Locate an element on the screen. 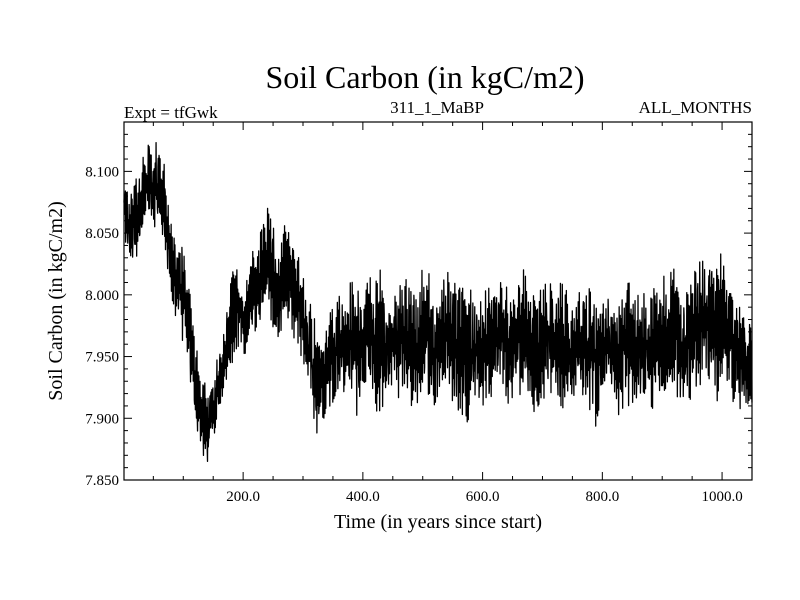 The image size is (800, 600). y-tick-label: 7.850 is located at coordinates (102, 481).